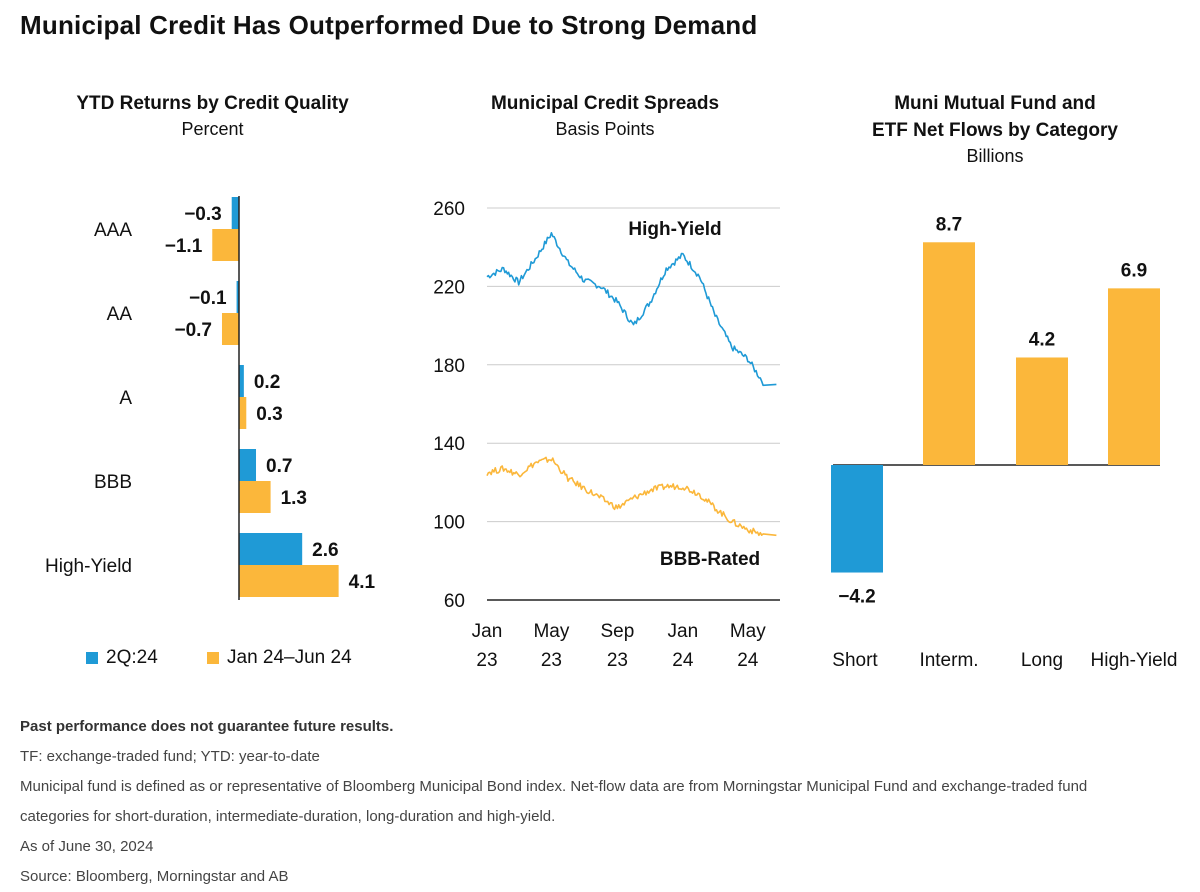 The height and width of the screenshot is (892, 1200). What do you see at coordinates (113, 482) in the screenshot?
I see `category-label-bbb: BBB` at bounding box center [113, 482].